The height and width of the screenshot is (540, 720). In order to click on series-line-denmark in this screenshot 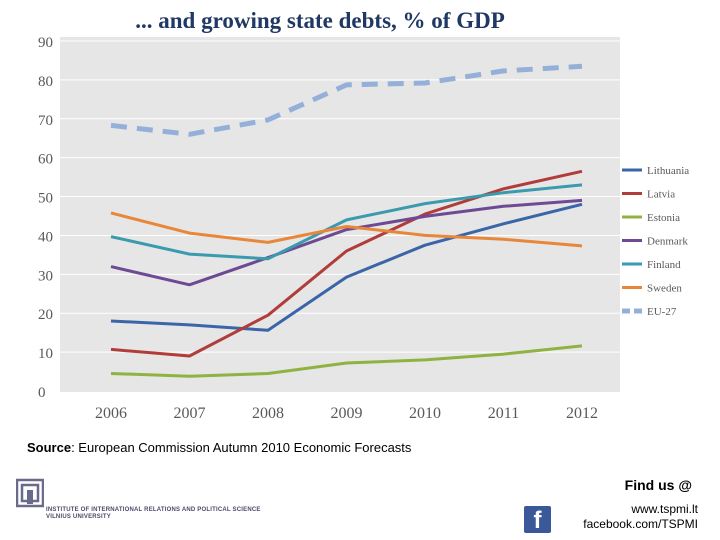, I will do `click(346, 242)`.